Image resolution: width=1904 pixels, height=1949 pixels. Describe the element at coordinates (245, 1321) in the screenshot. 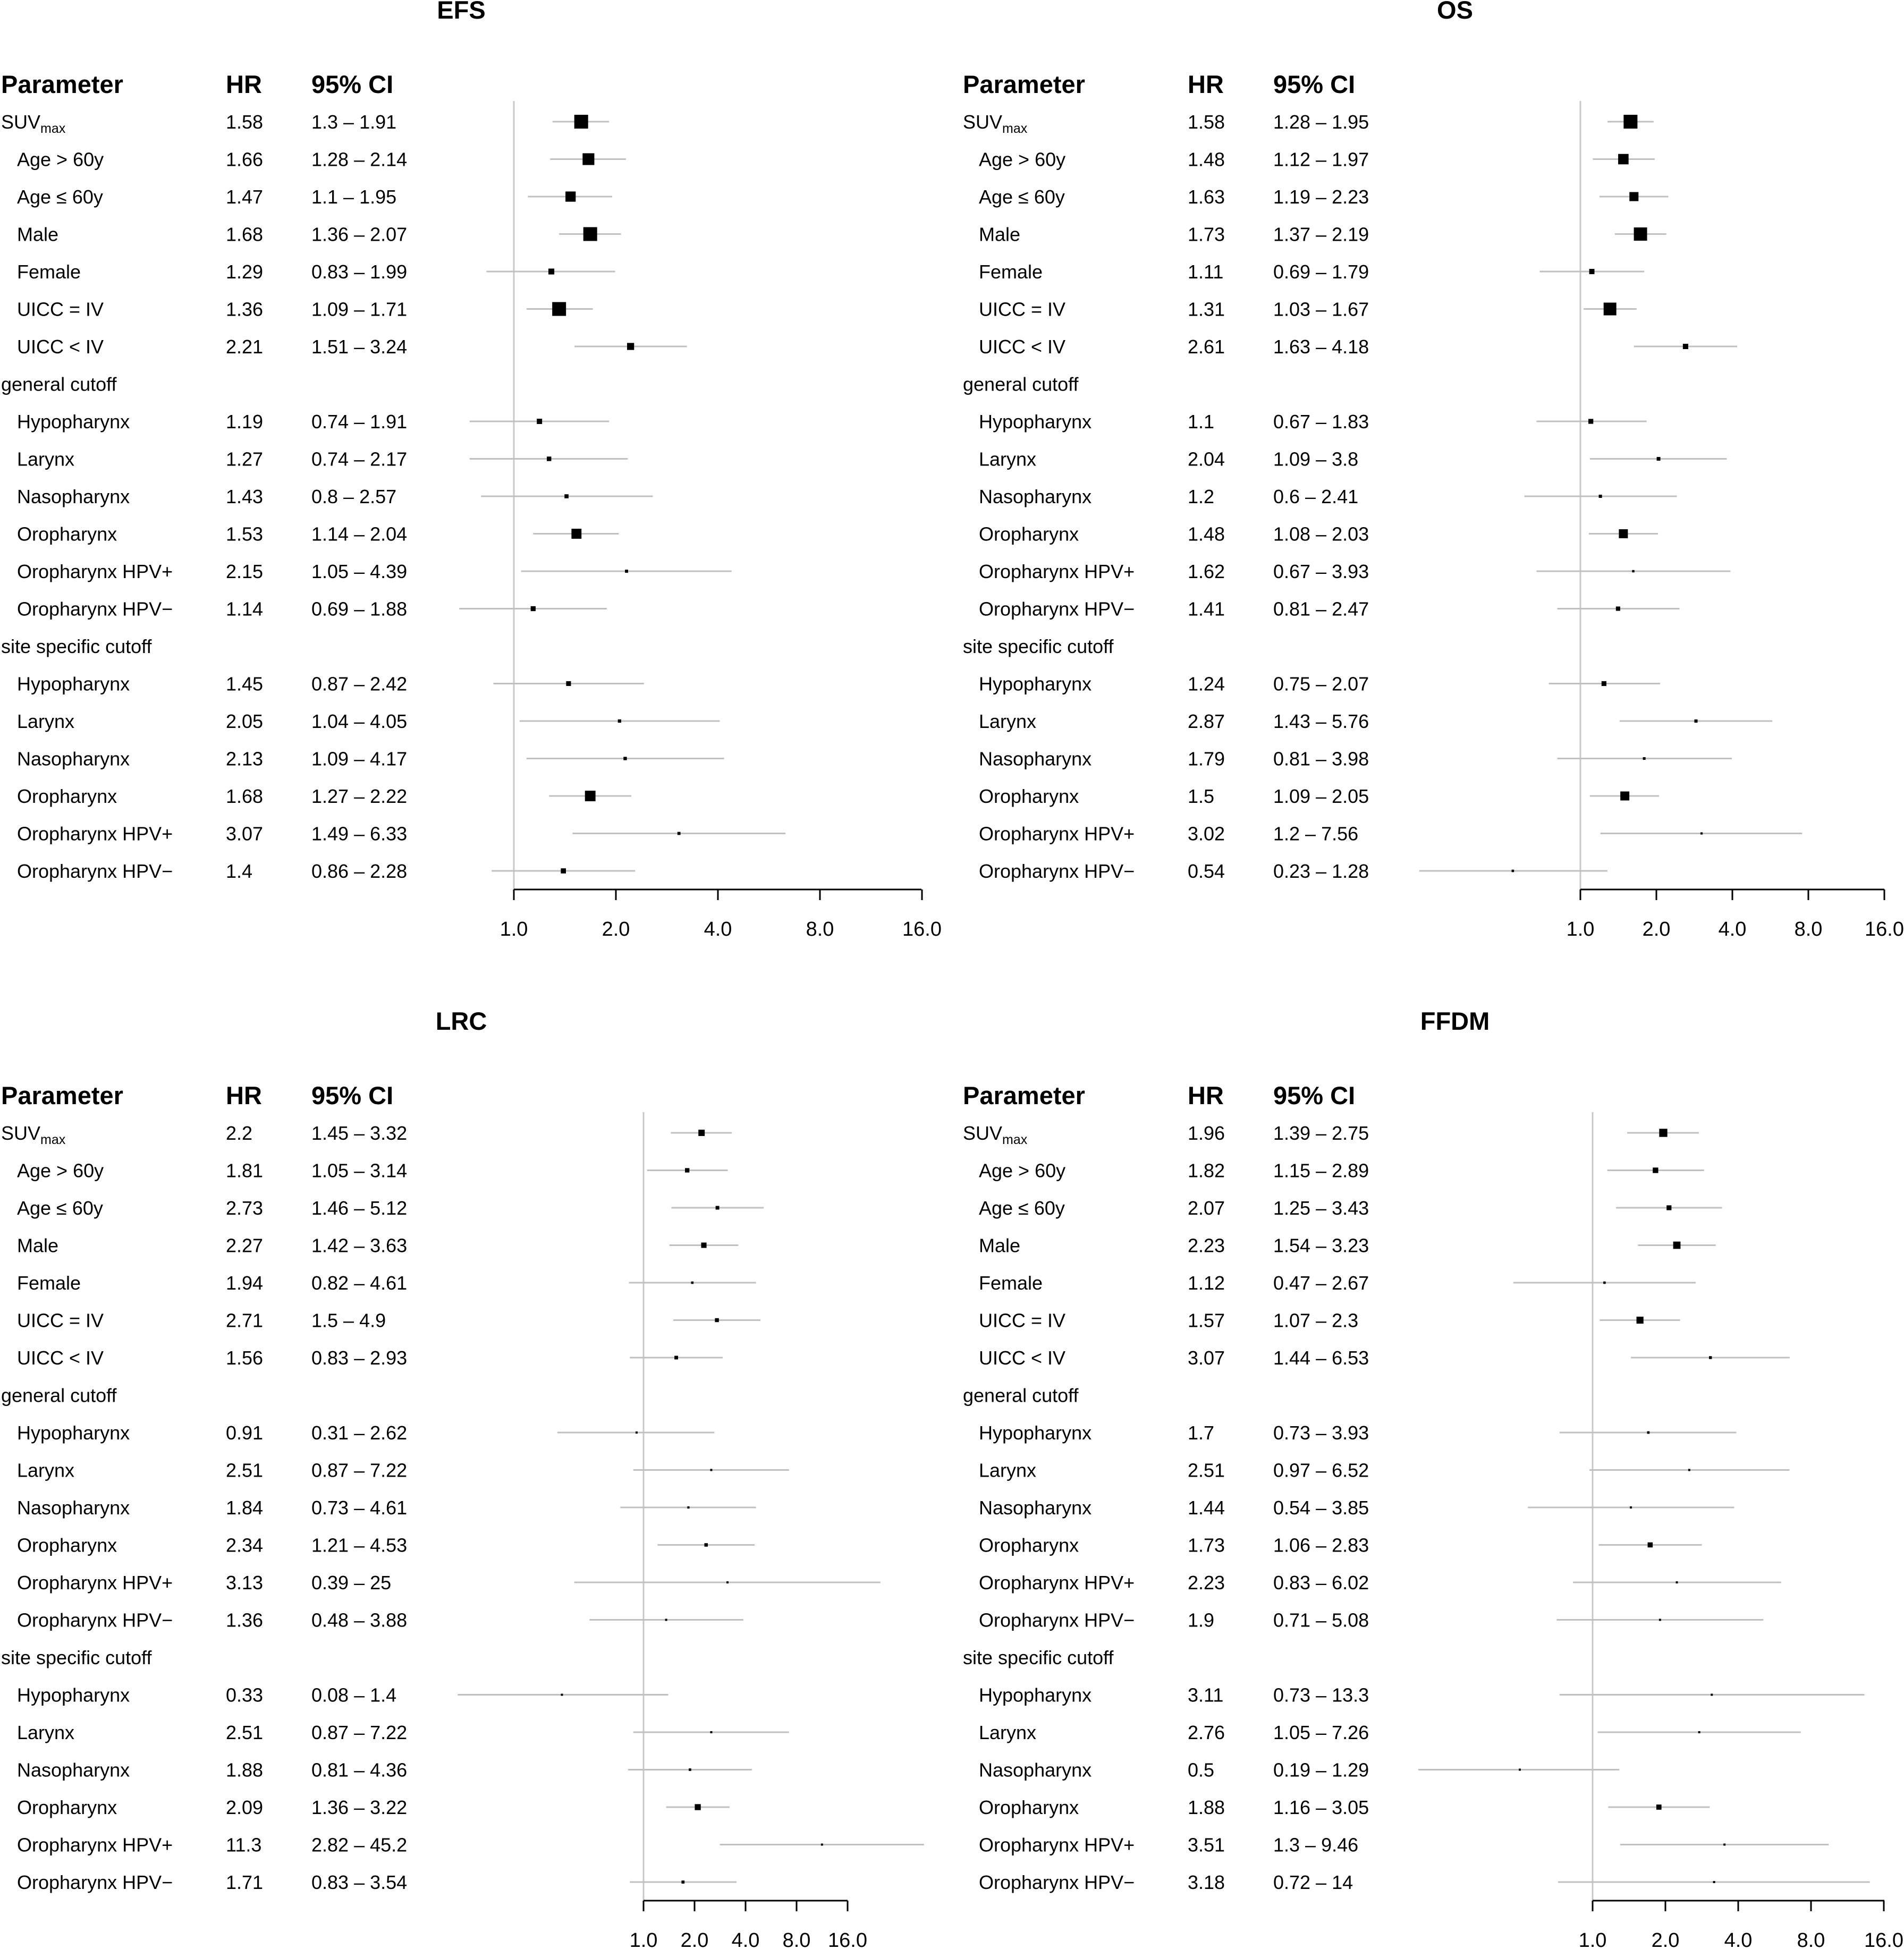

I see `hr-value: 2.71` at that location.